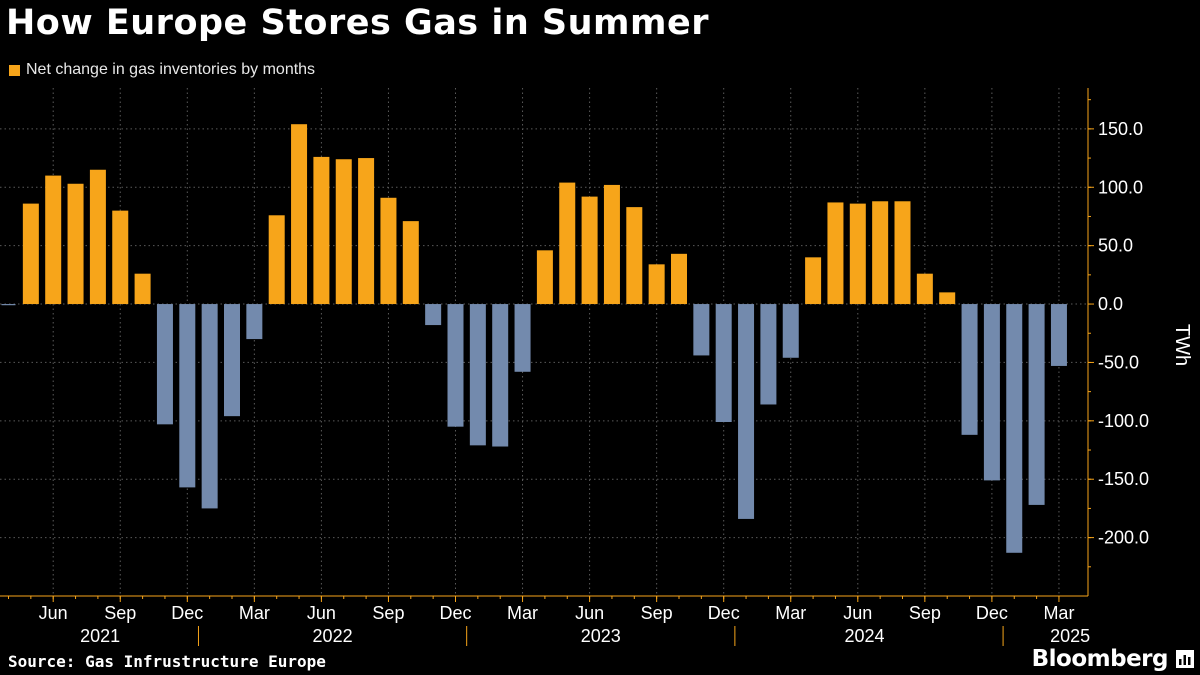 Image resolution: width=1200 pixels, height=675 pixels. What do you see at coordinates (1115, 246) in the screenshot?
I see `y-tick-label: 50.0` at bounding box center [1115, 246].